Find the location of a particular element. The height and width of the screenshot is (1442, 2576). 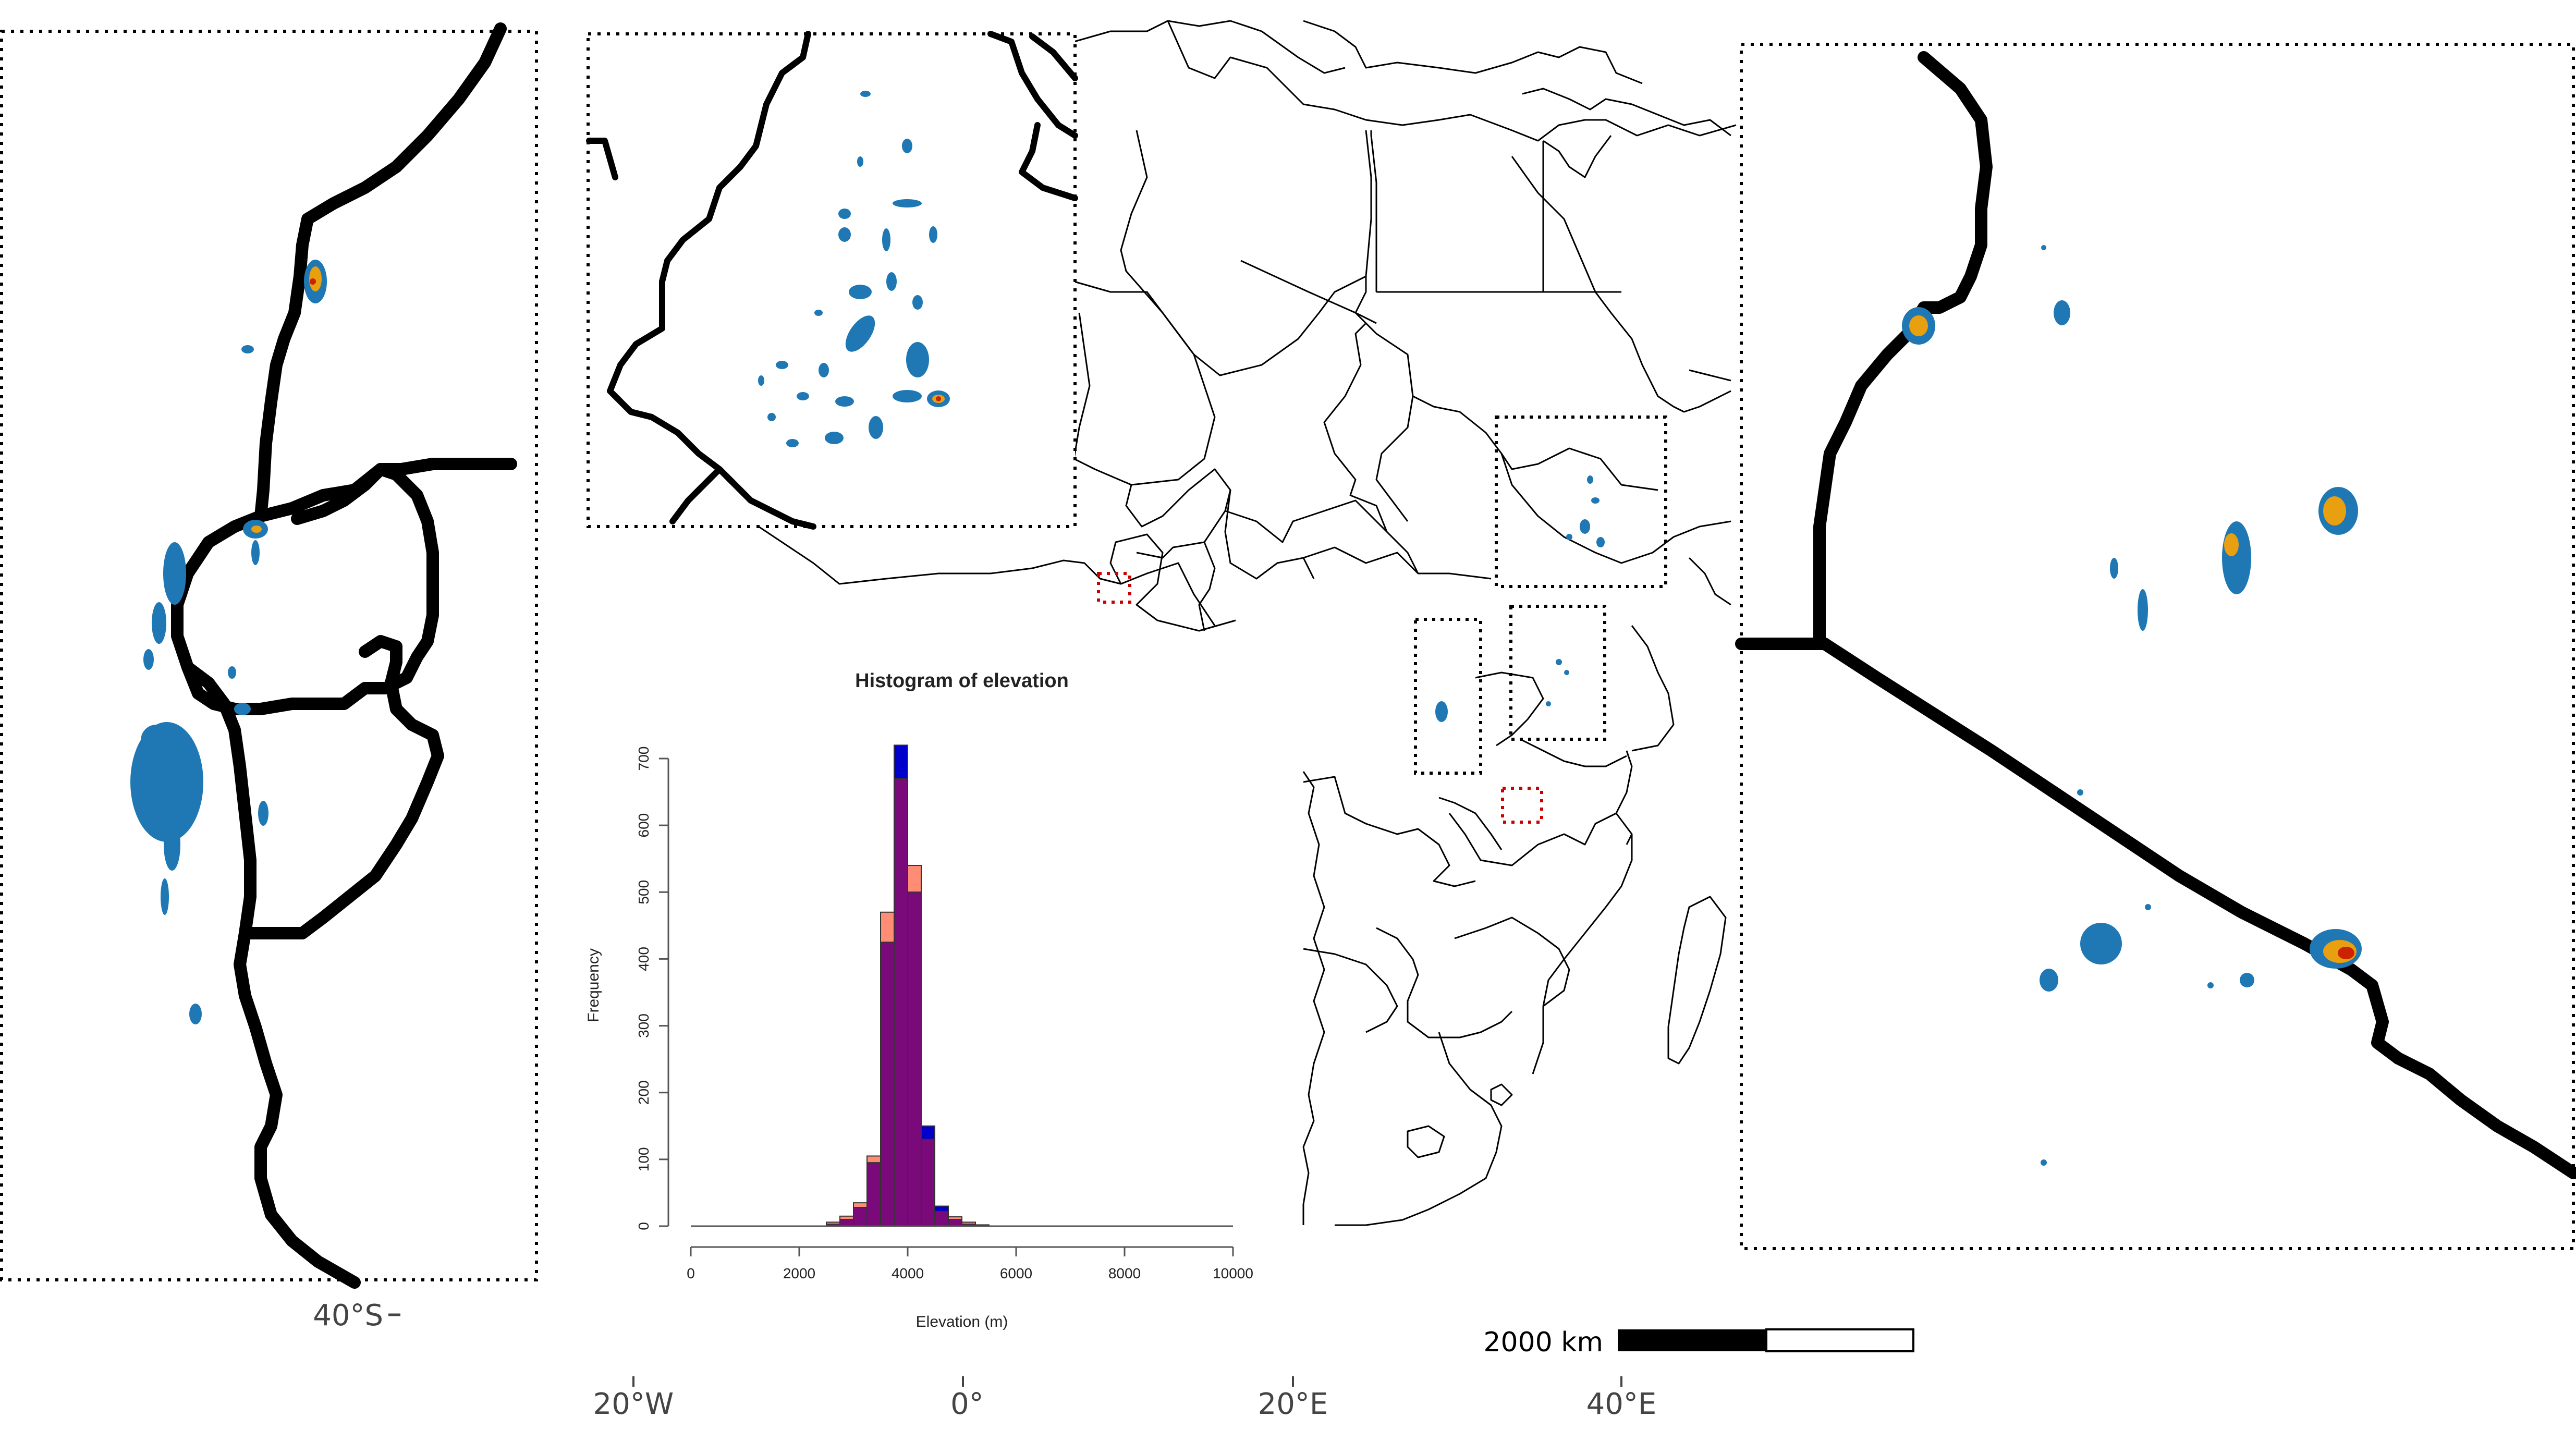

south-africa-border is located at coordinates (1419, 1129).